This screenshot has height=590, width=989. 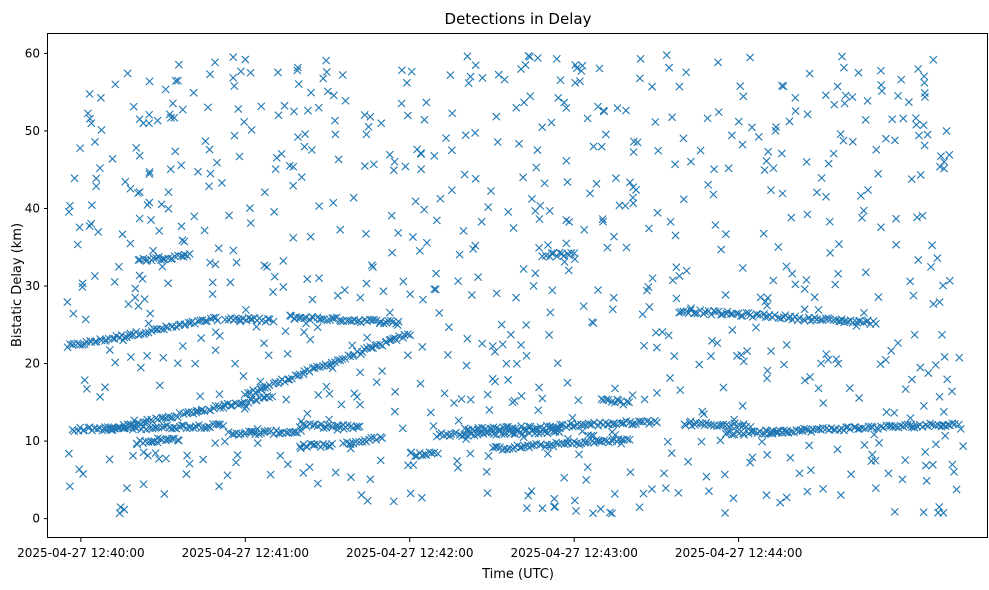 What do you see at coordinates (36, 519) in the screenshot?
I see `y-tick-label: 0` at bounding box center [36, 519].